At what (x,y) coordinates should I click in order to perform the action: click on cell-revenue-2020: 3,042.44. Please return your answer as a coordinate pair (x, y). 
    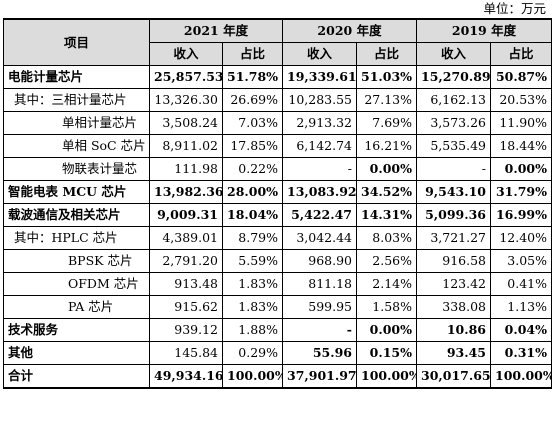
    Looking at the image, I should click on (319, 238).